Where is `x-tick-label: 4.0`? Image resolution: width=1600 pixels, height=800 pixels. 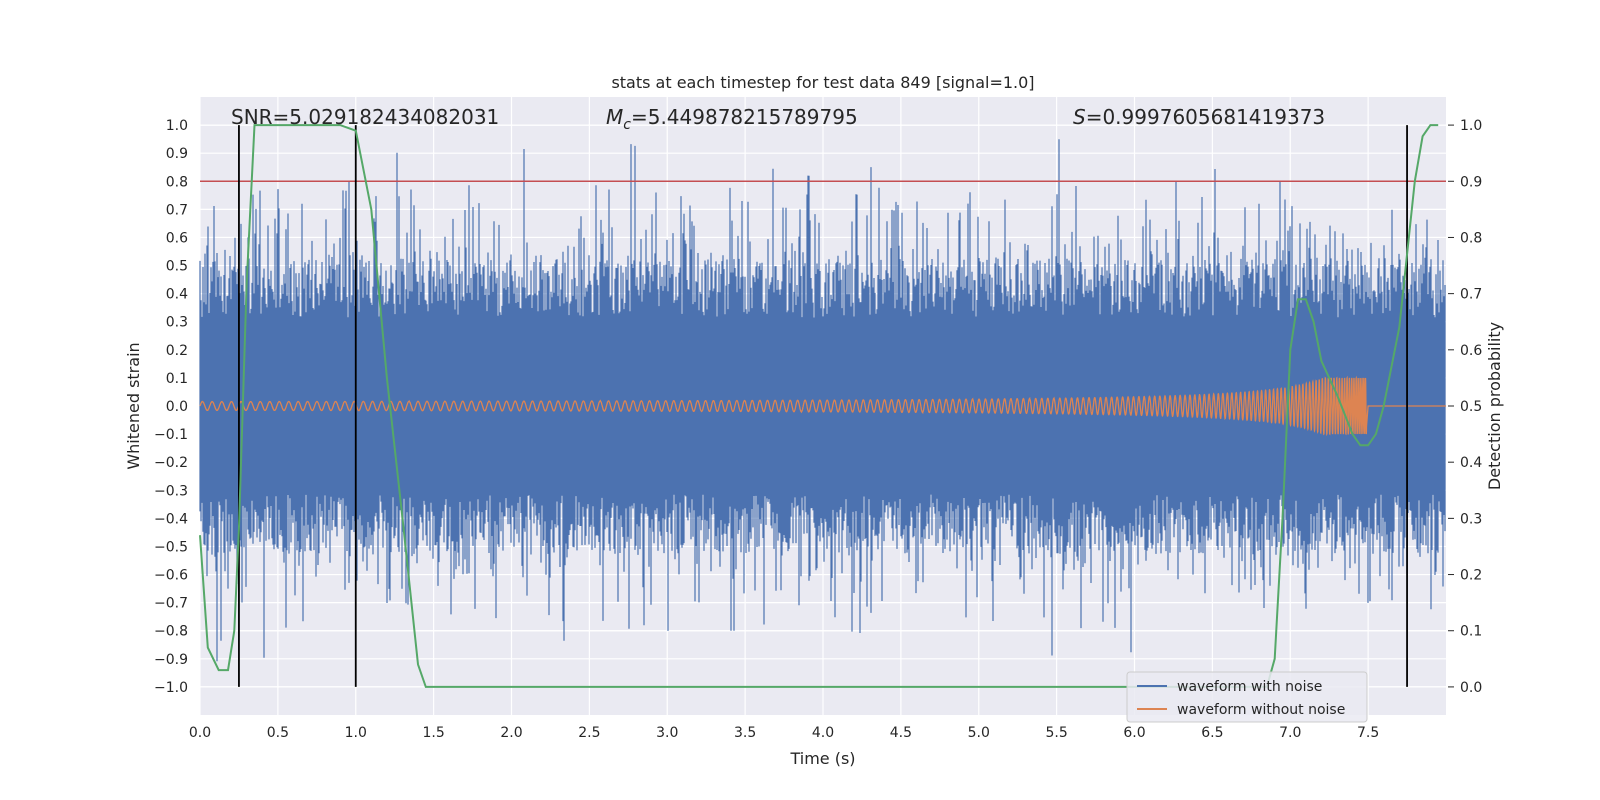 x-tick-label: 4.0 is located at coordinates (823, 733).